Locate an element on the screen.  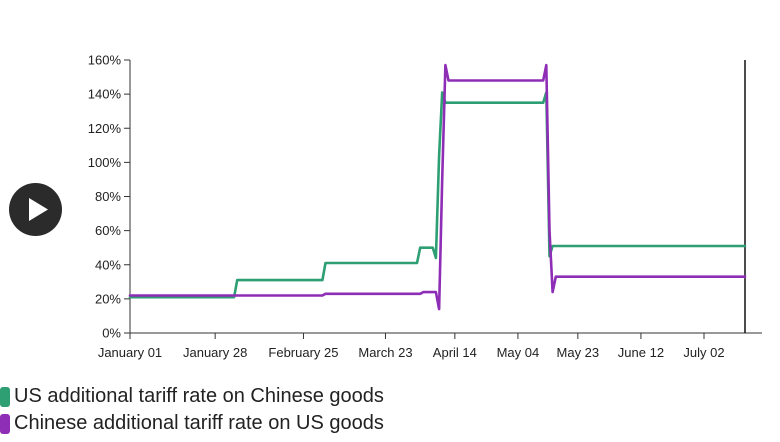
x-tick-label: May 04 is located at coordinates (518, 352).